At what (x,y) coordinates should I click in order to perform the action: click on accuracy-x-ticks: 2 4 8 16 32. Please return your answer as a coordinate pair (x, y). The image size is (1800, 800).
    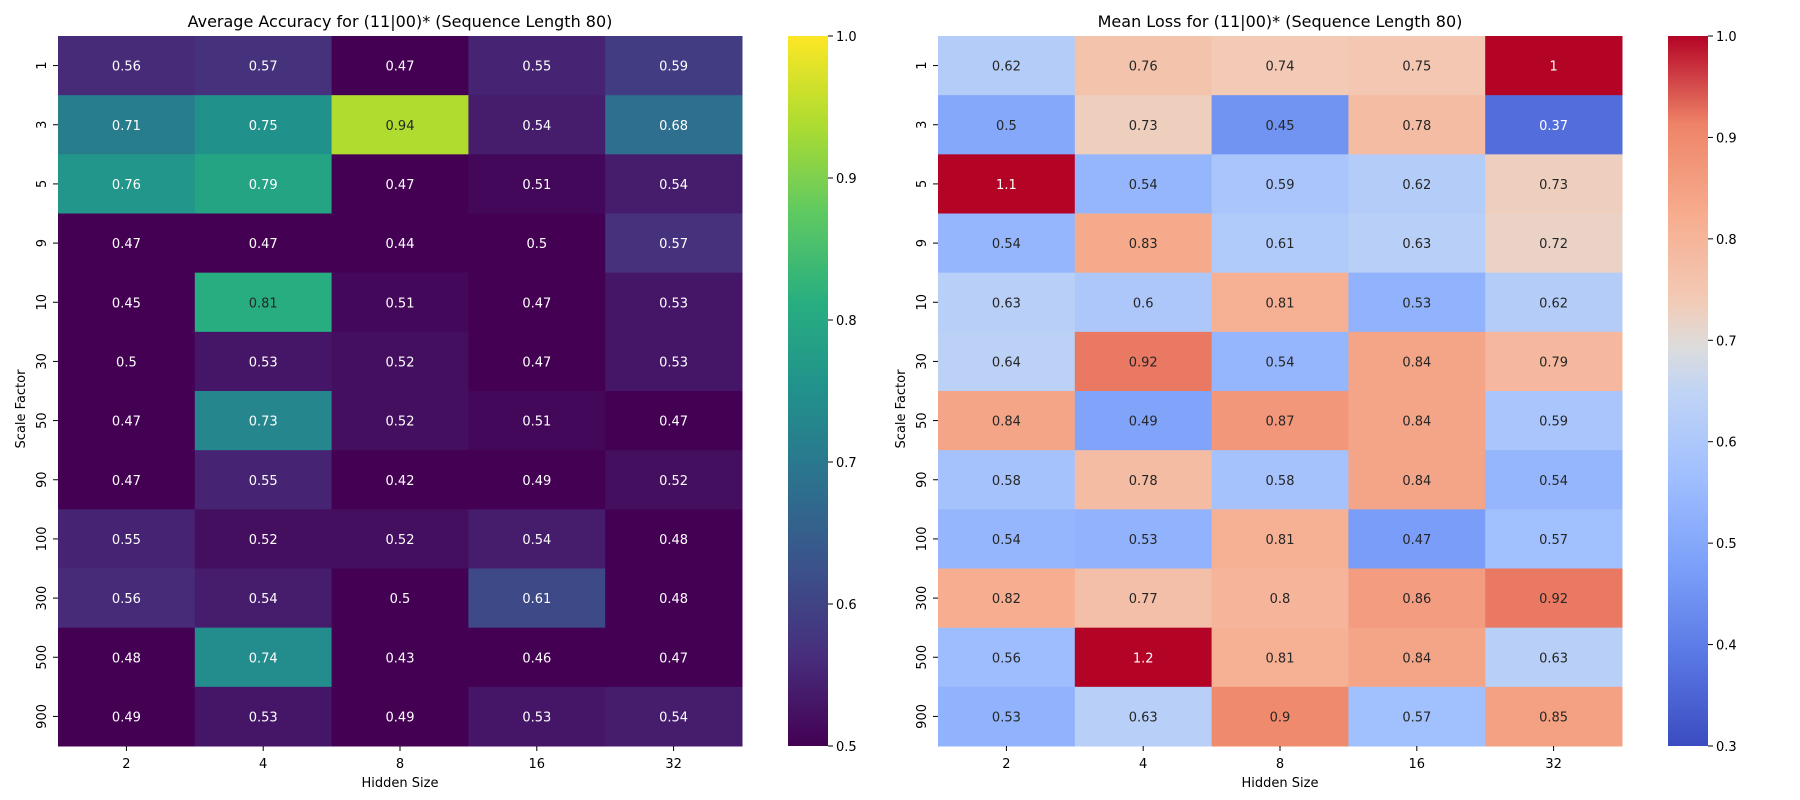
    Looking at the image, I should click on (402, 759).